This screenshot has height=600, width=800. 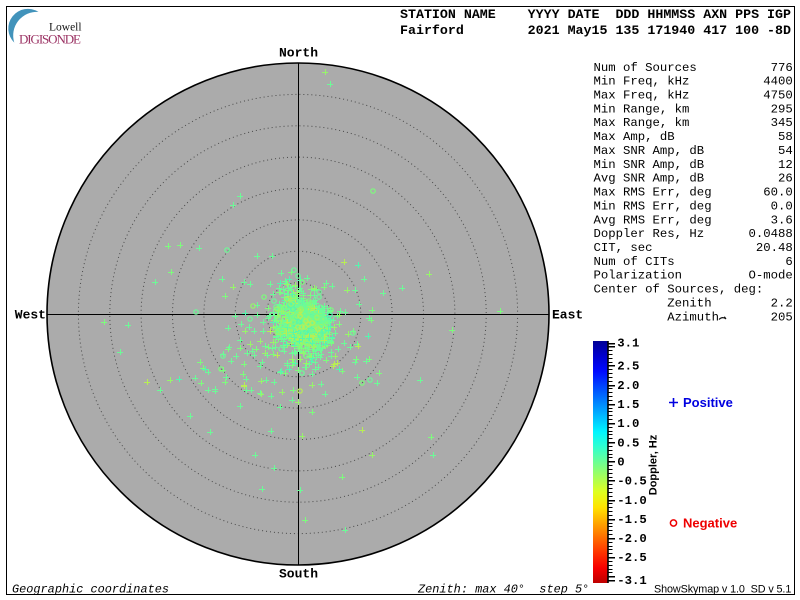 I want to click on svg-text: 0, so click(x=620, y=462).